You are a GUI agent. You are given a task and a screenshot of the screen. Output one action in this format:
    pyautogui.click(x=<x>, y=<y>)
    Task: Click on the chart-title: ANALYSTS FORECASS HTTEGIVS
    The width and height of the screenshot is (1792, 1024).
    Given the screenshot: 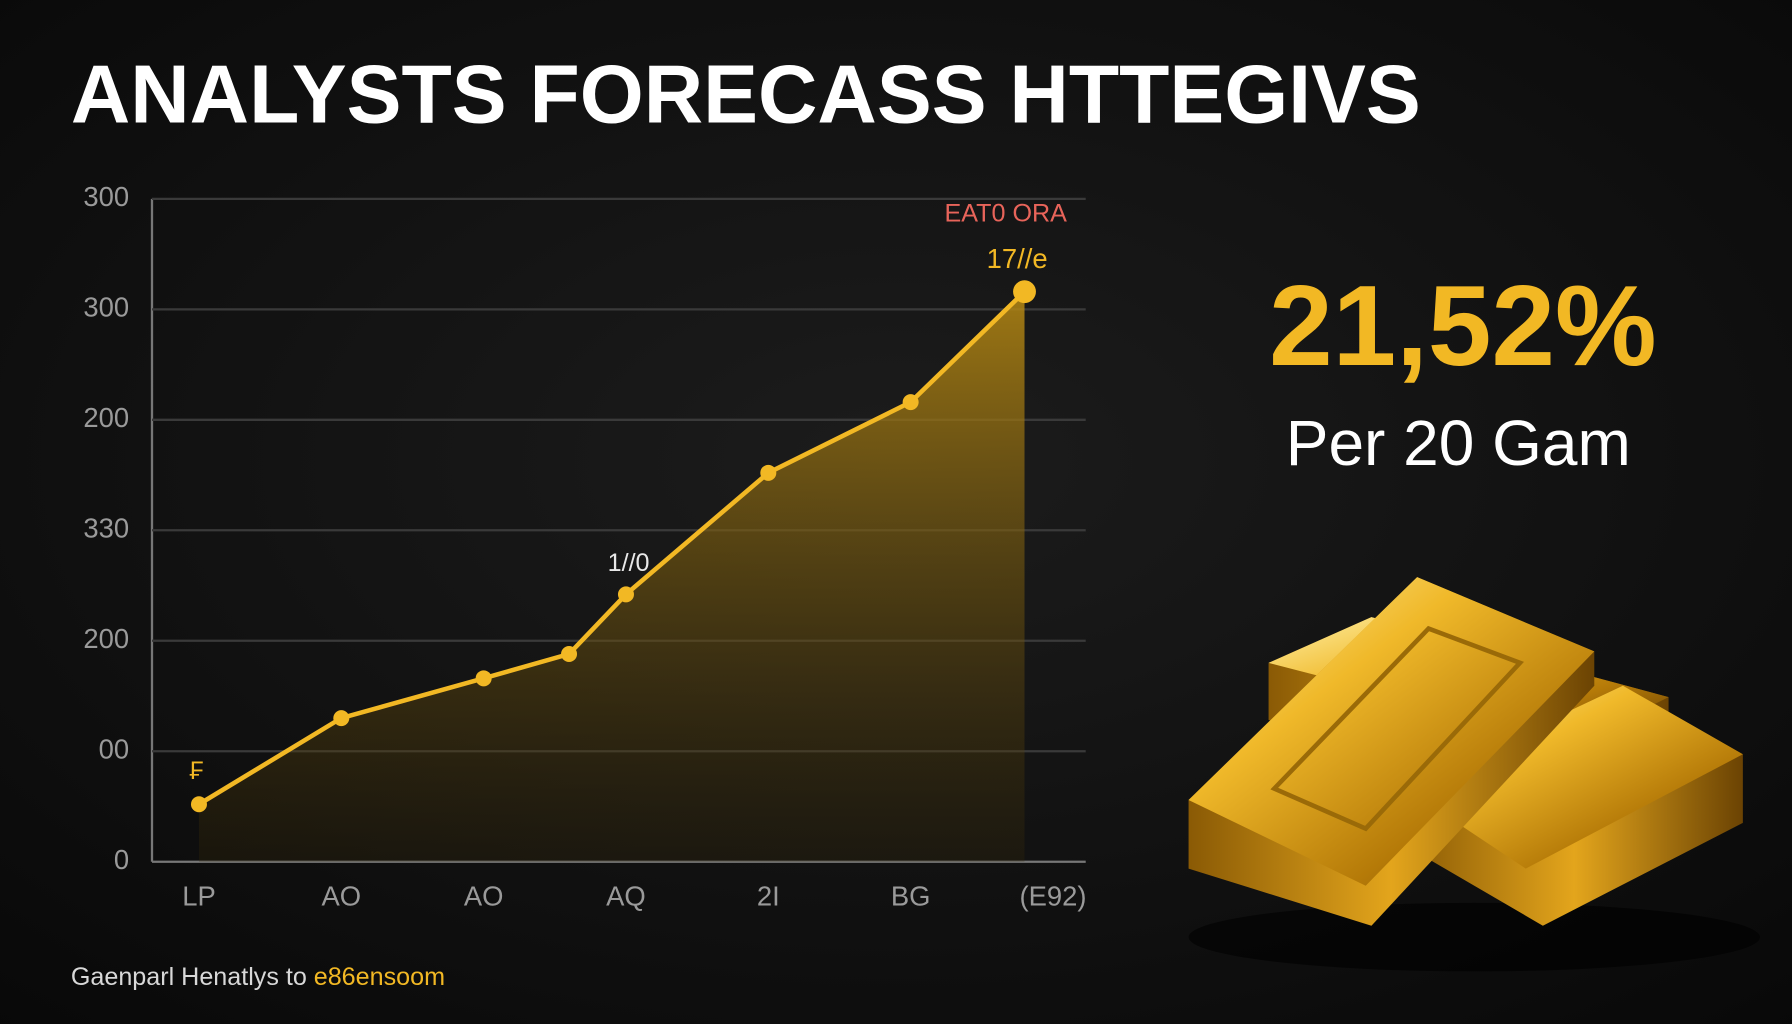 What is the action you would take?
    pyautogui.click(x=746, y=94)
    